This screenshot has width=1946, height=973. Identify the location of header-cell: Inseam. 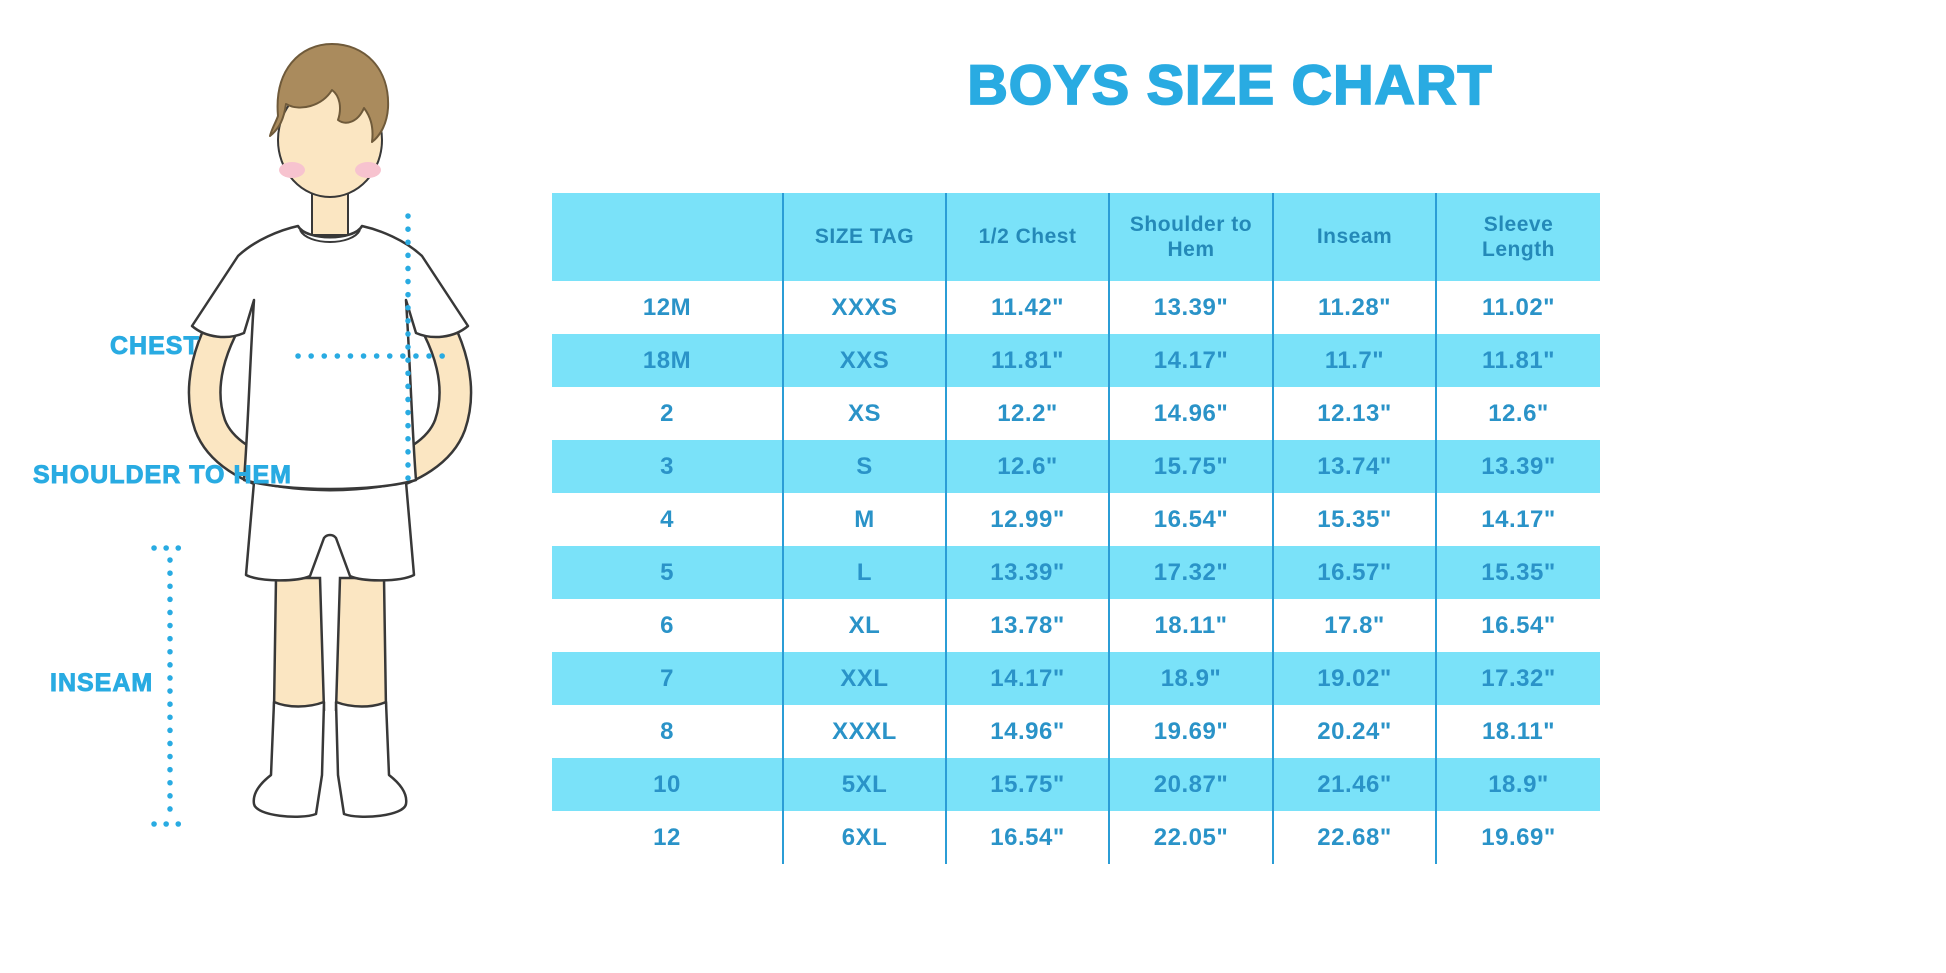
(1355, 237).